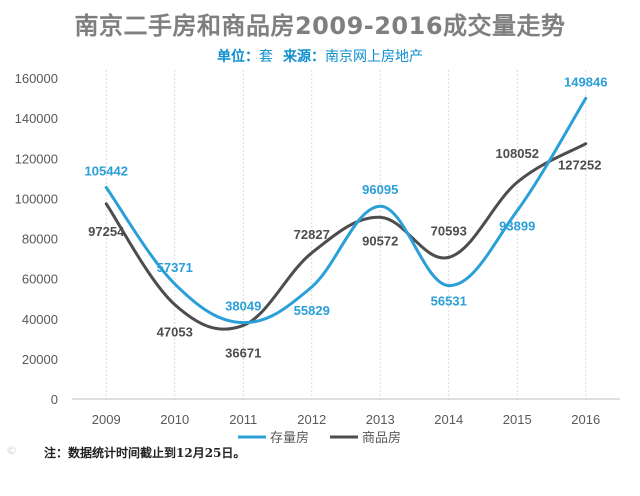 This screenshot has width=640, height=496. I want to click on y-tick-label-140000: 140000, so click(36, 118).